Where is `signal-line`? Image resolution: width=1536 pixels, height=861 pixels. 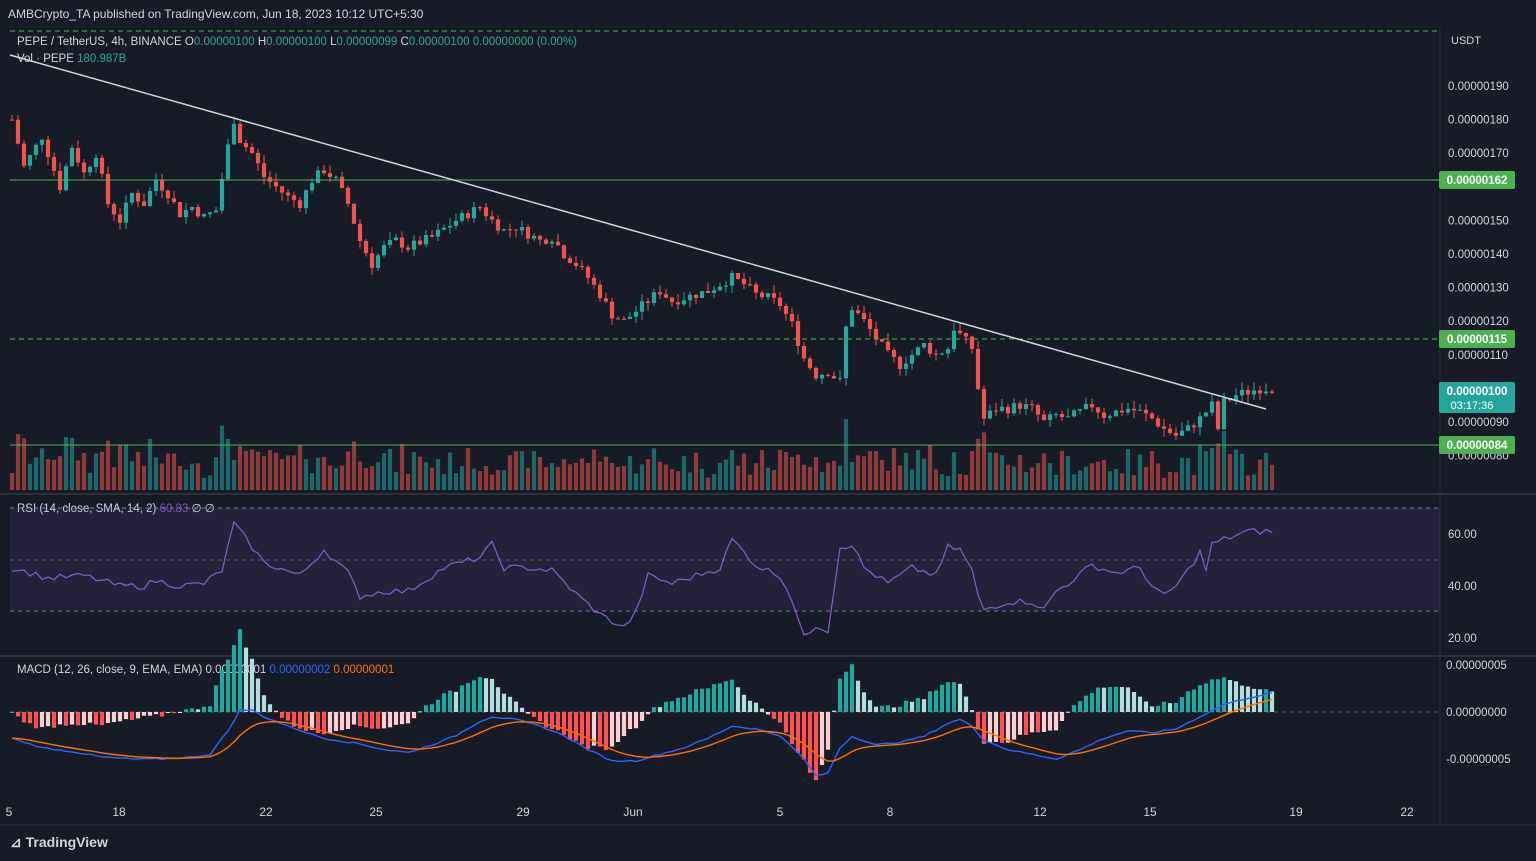 signal-line is located at coordinates (642, 730).